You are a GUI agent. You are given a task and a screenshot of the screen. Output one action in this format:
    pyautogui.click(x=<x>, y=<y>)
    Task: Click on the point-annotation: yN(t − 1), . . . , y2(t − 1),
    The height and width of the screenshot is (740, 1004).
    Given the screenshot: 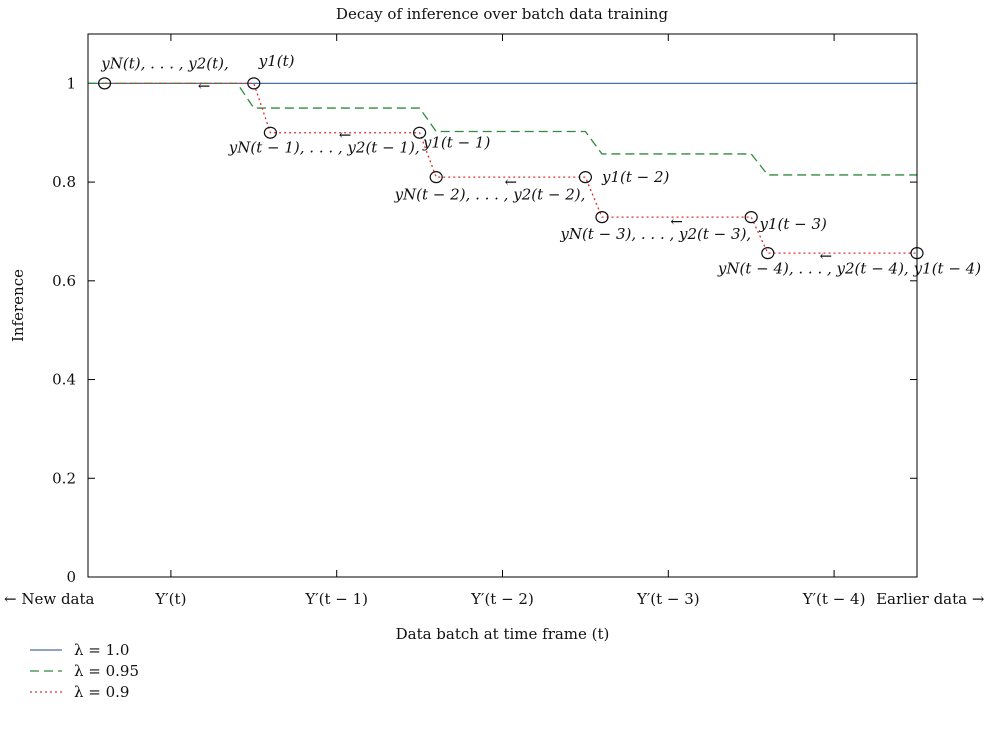 What is the action you would take?
    pyautogui.click(x=324, y=147)
    